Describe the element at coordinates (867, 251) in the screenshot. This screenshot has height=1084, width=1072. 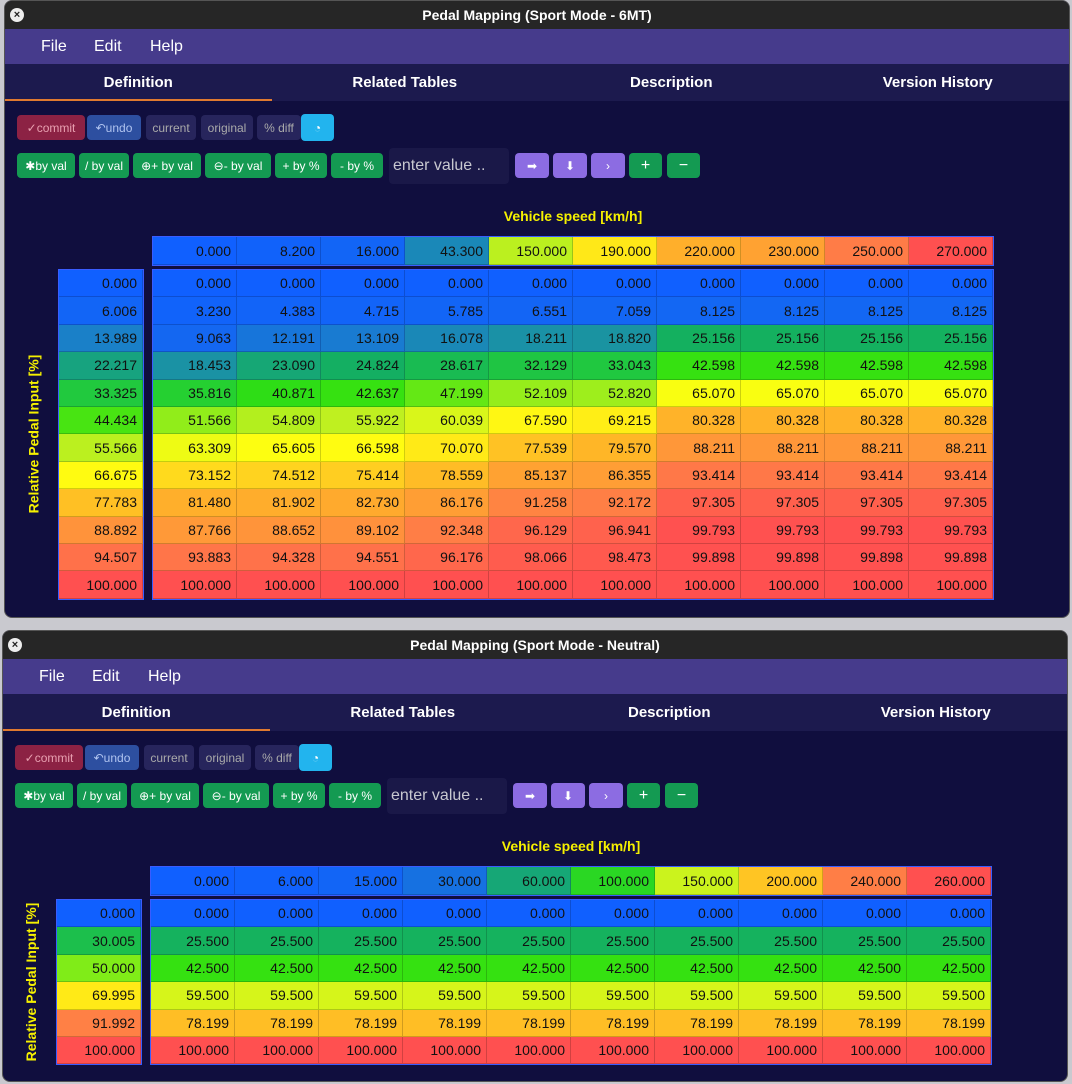
I see `x-axis-cell: 250.000` at that location.